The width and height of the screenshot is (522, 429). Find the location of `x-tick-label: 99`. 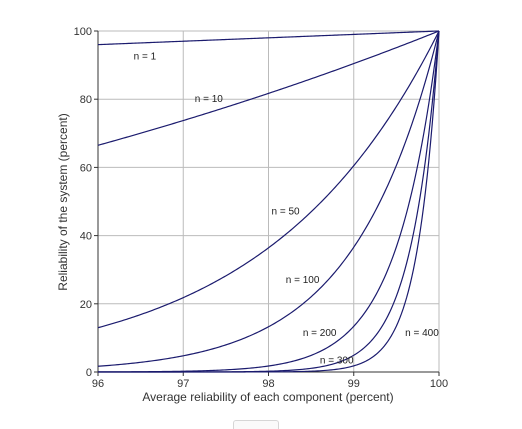

x-tick-label: 99 is located at coordinates (354, 384).